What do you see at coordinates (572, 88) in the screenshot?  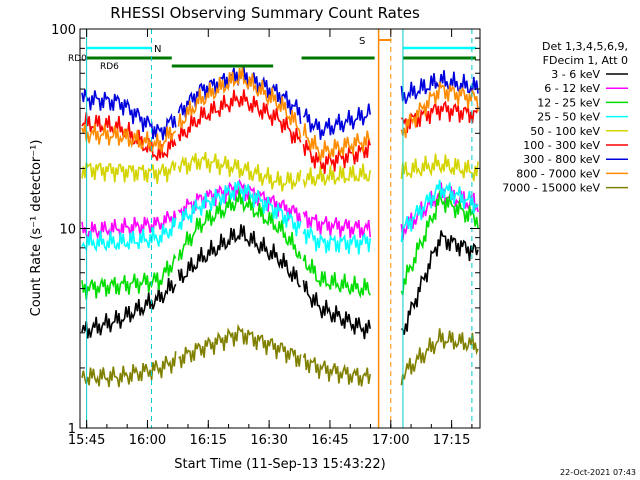 I see `legend-entry-1: 6 - 12 keV` at bounding box center [572, 88].